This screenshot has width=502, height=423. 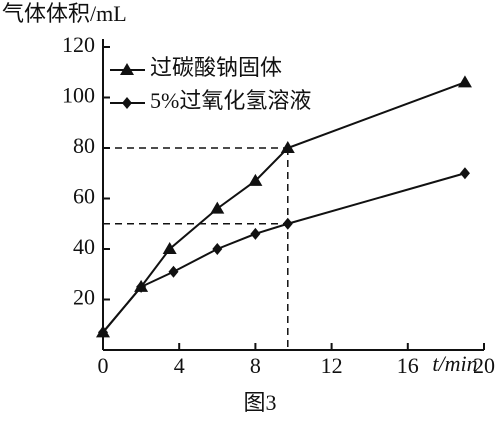 I want to click on x-tick-label: 8, so click(x=255, y=365).